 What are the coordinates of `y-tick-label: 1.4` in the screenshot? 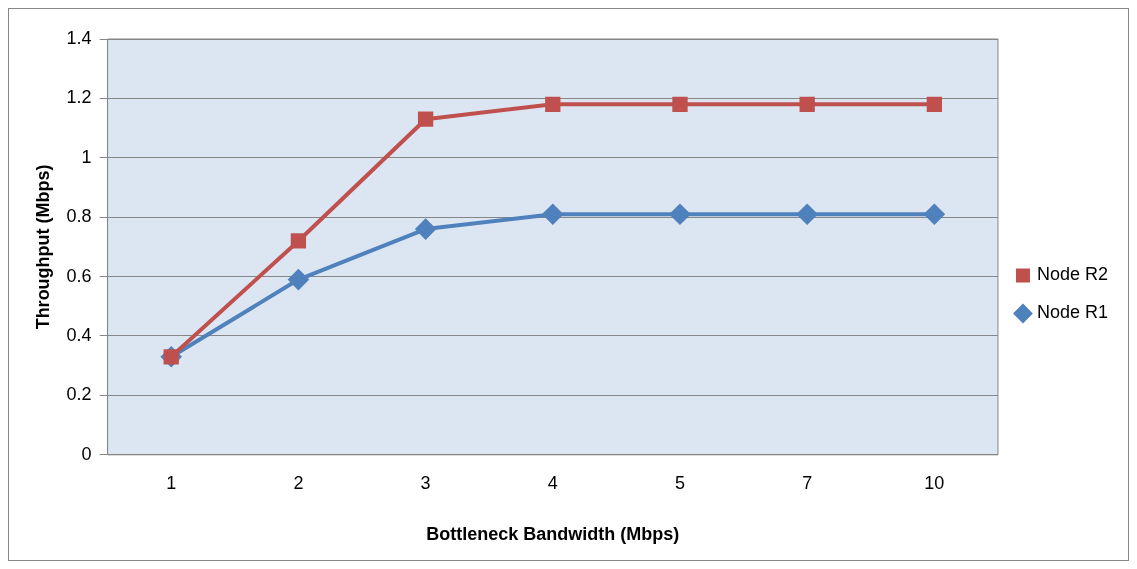 It's located at (79, 37).